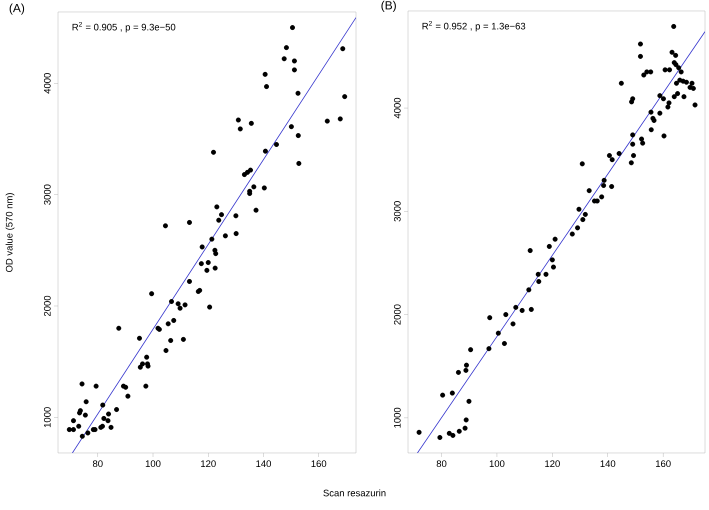 The width and height of the screenshot is (709, 510). What do you see at coordinates (354, 492) in the screenshot?
I see `x-axis-title: Scan resazurin` at bounding box center [354, 492].